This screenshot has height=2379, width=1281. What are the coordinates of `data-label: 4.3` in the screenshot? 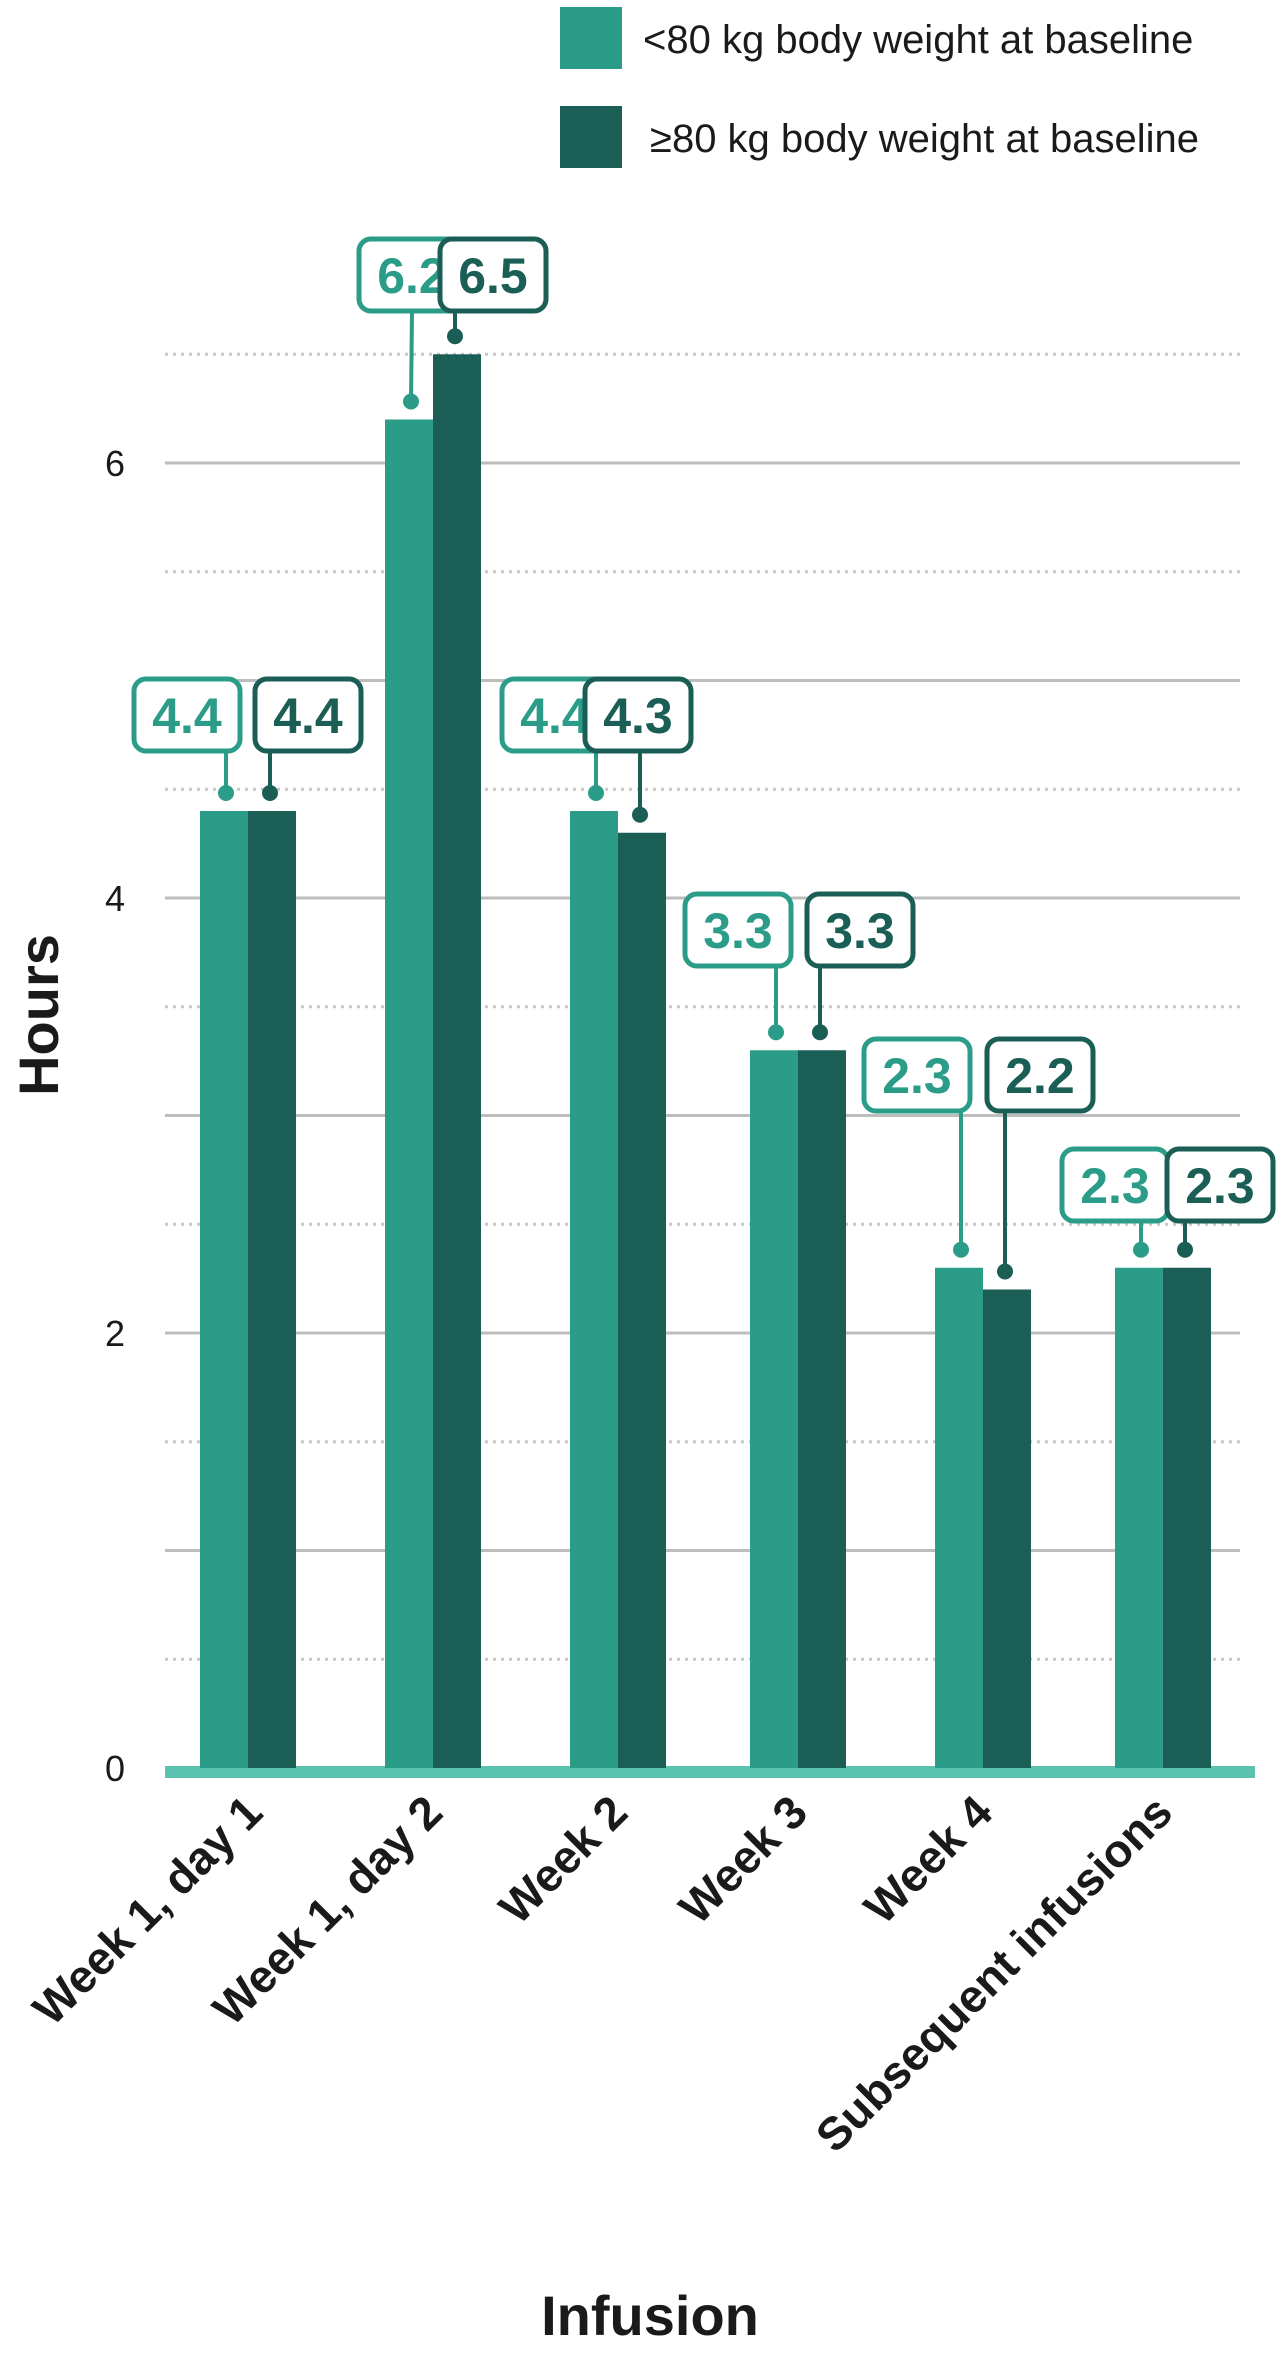 It's located at (638, 716).